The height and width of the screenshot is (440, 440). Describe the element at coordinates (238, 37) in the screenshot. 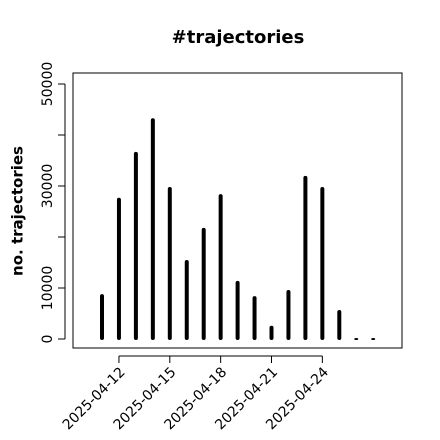

I see `chart-title: #trajectories` at that location.